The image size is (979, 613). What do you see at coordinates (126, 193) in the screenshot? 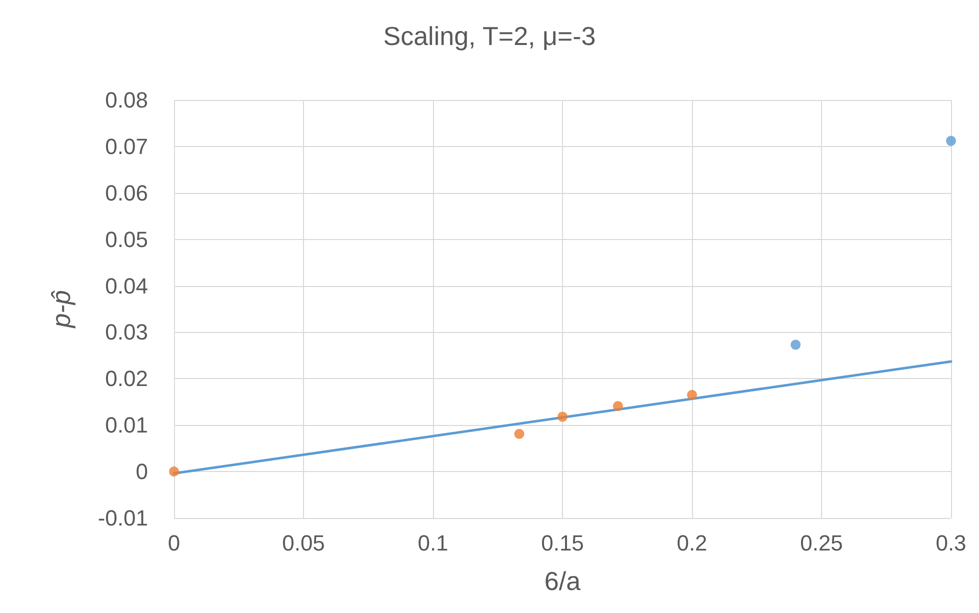
I see `y-tick-label: 0.06` at bounding box center [126, 193].